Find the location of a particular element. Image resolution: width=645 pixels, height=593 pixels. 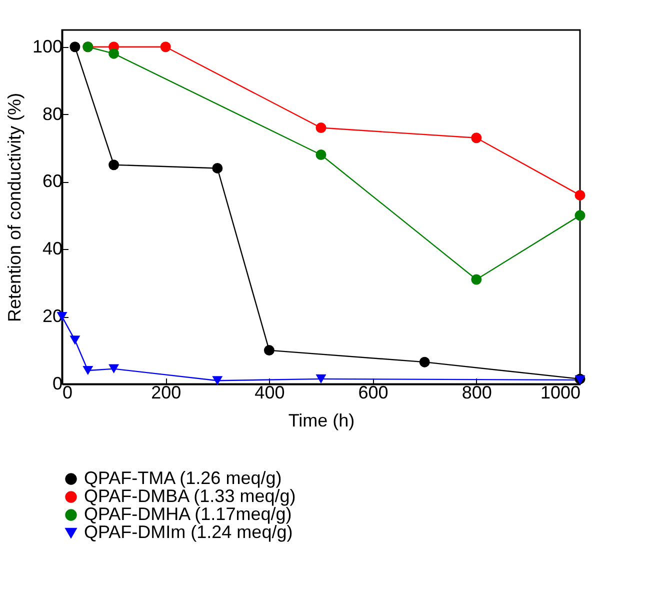

x-tick-label: 800 is located at coordinates (477, 392).